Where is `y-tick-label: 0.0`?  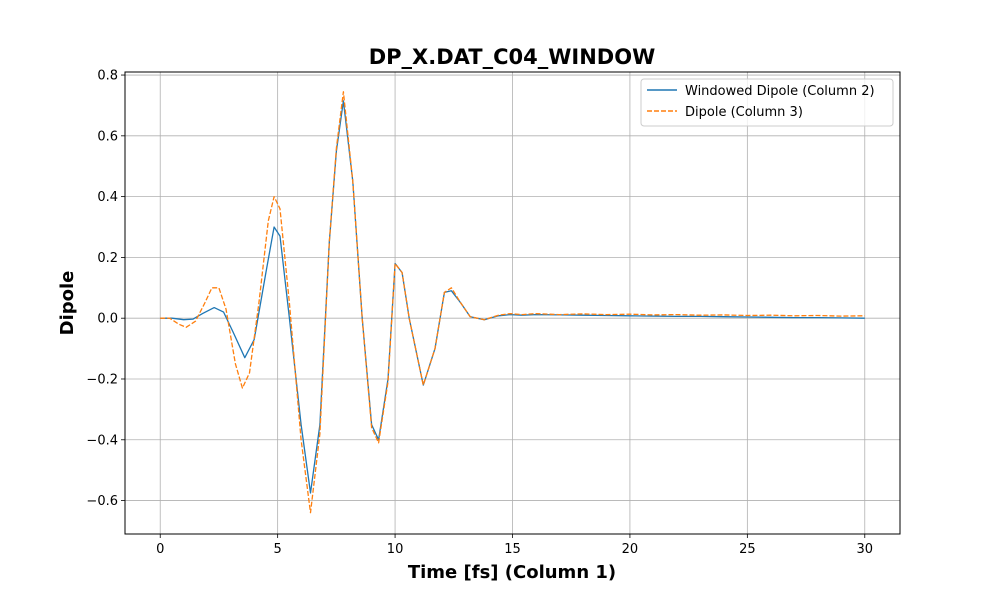
y-tick-label: 0.0 is located at coordinates (107, 319).